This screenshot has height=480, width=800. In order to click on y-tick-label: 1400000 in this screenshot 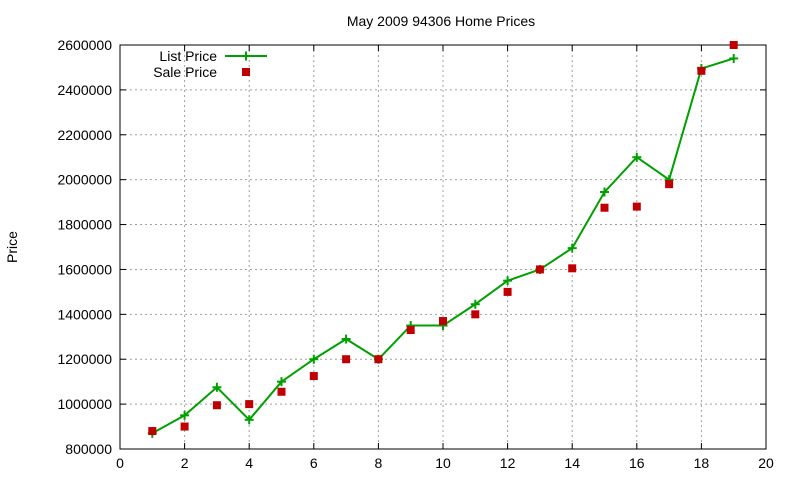, I will do `click(84, 314)`.